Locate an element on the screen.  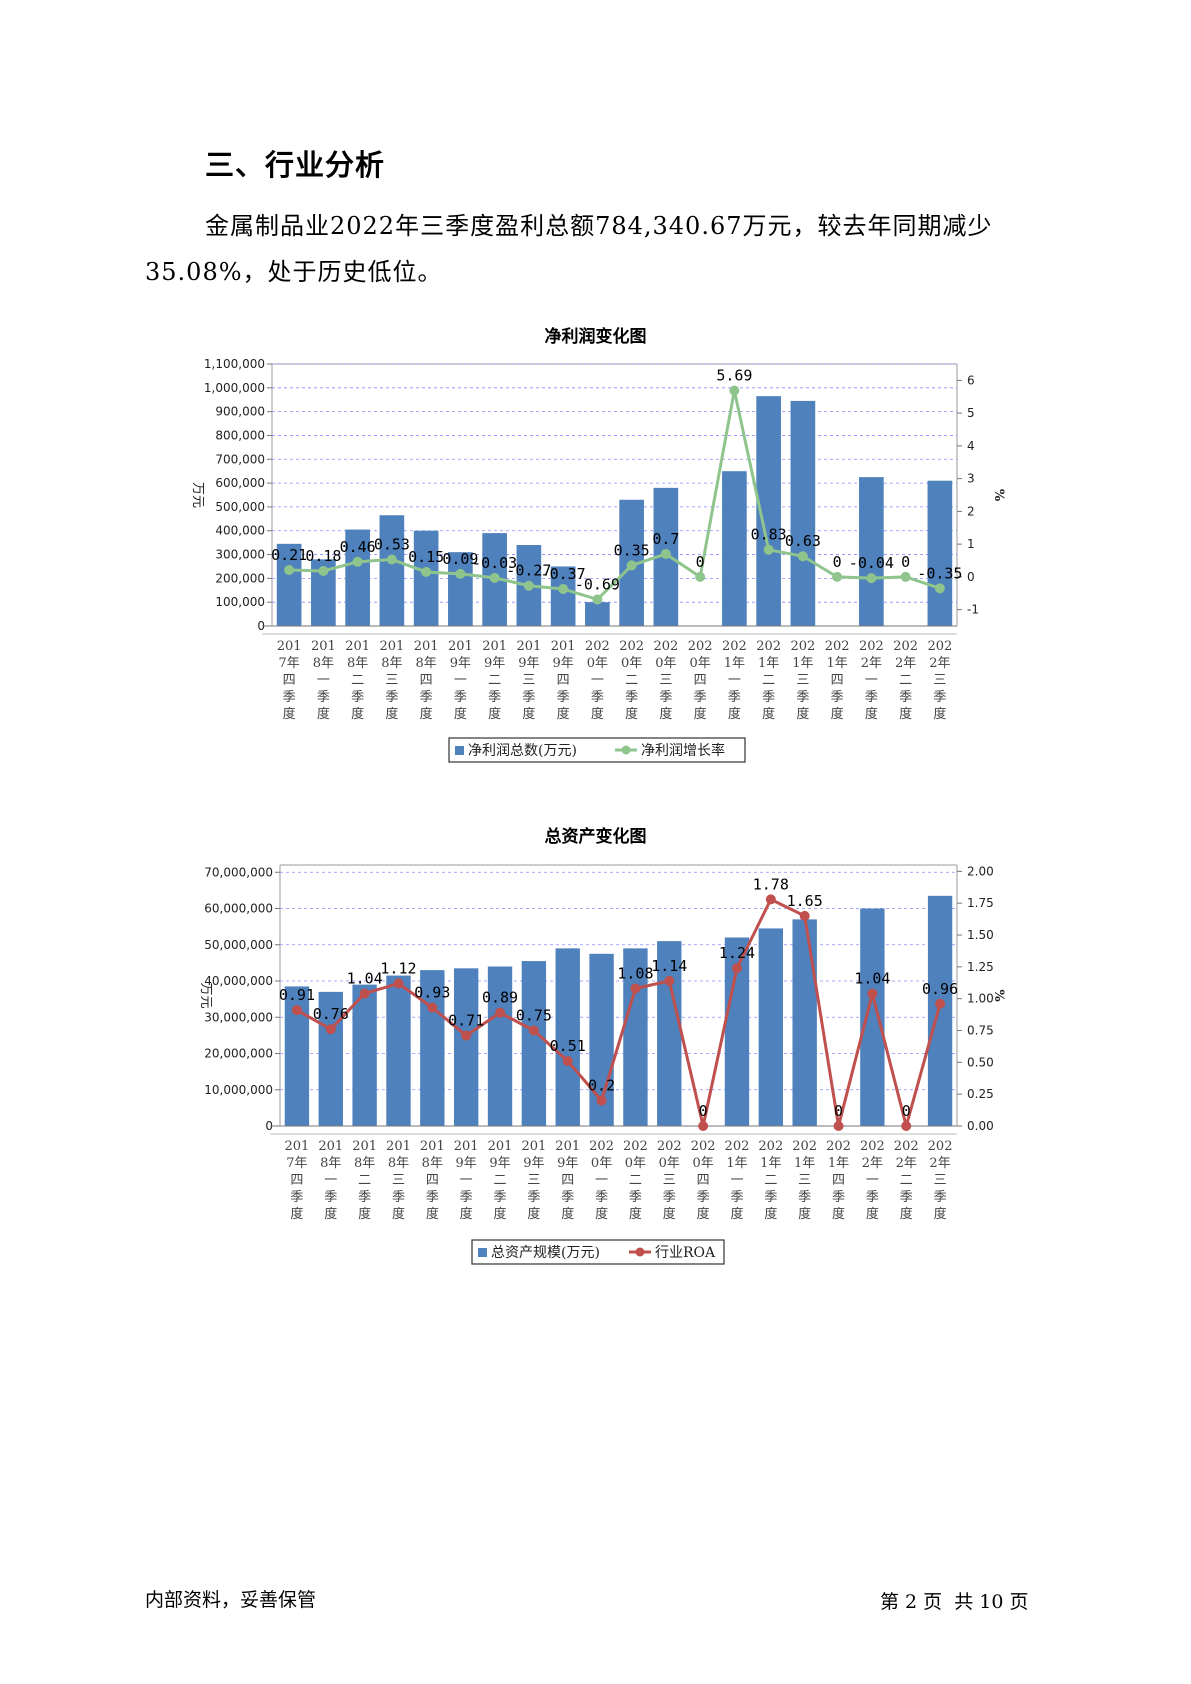
left-tick-label: 30,000,000 is located at coordinates (238, 1017).